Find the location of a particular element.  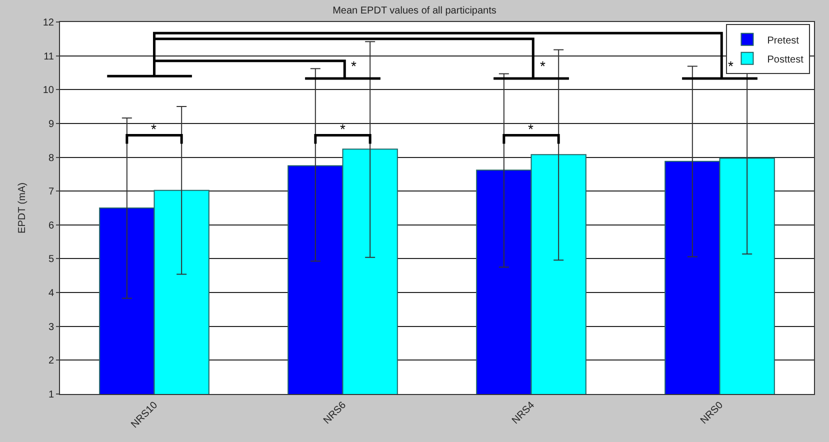

chart-title: Mean EPDT values of all participants is located at coordinates (414, 11).